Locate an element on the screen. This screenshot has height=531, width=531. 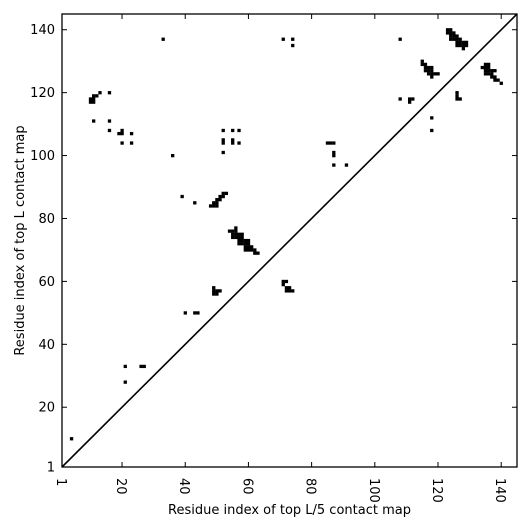
y-tick-label: 100 is located at coordinates (42, 156).